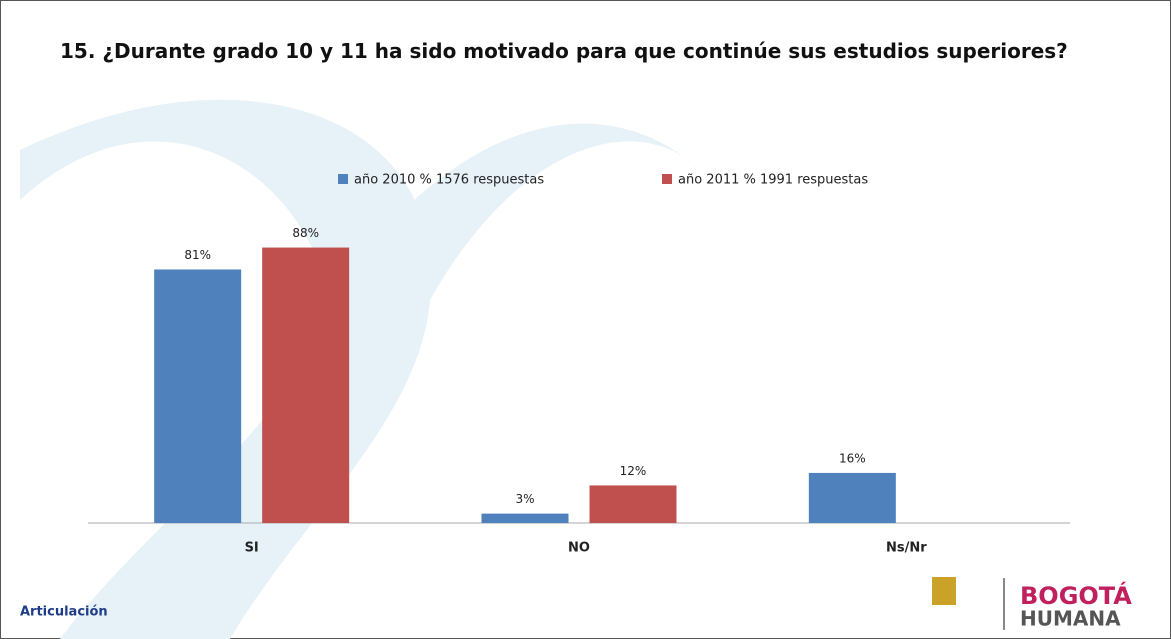  Describe the element at coordinates (515, 211) in the screenshot. I see `background-shape` at that location.